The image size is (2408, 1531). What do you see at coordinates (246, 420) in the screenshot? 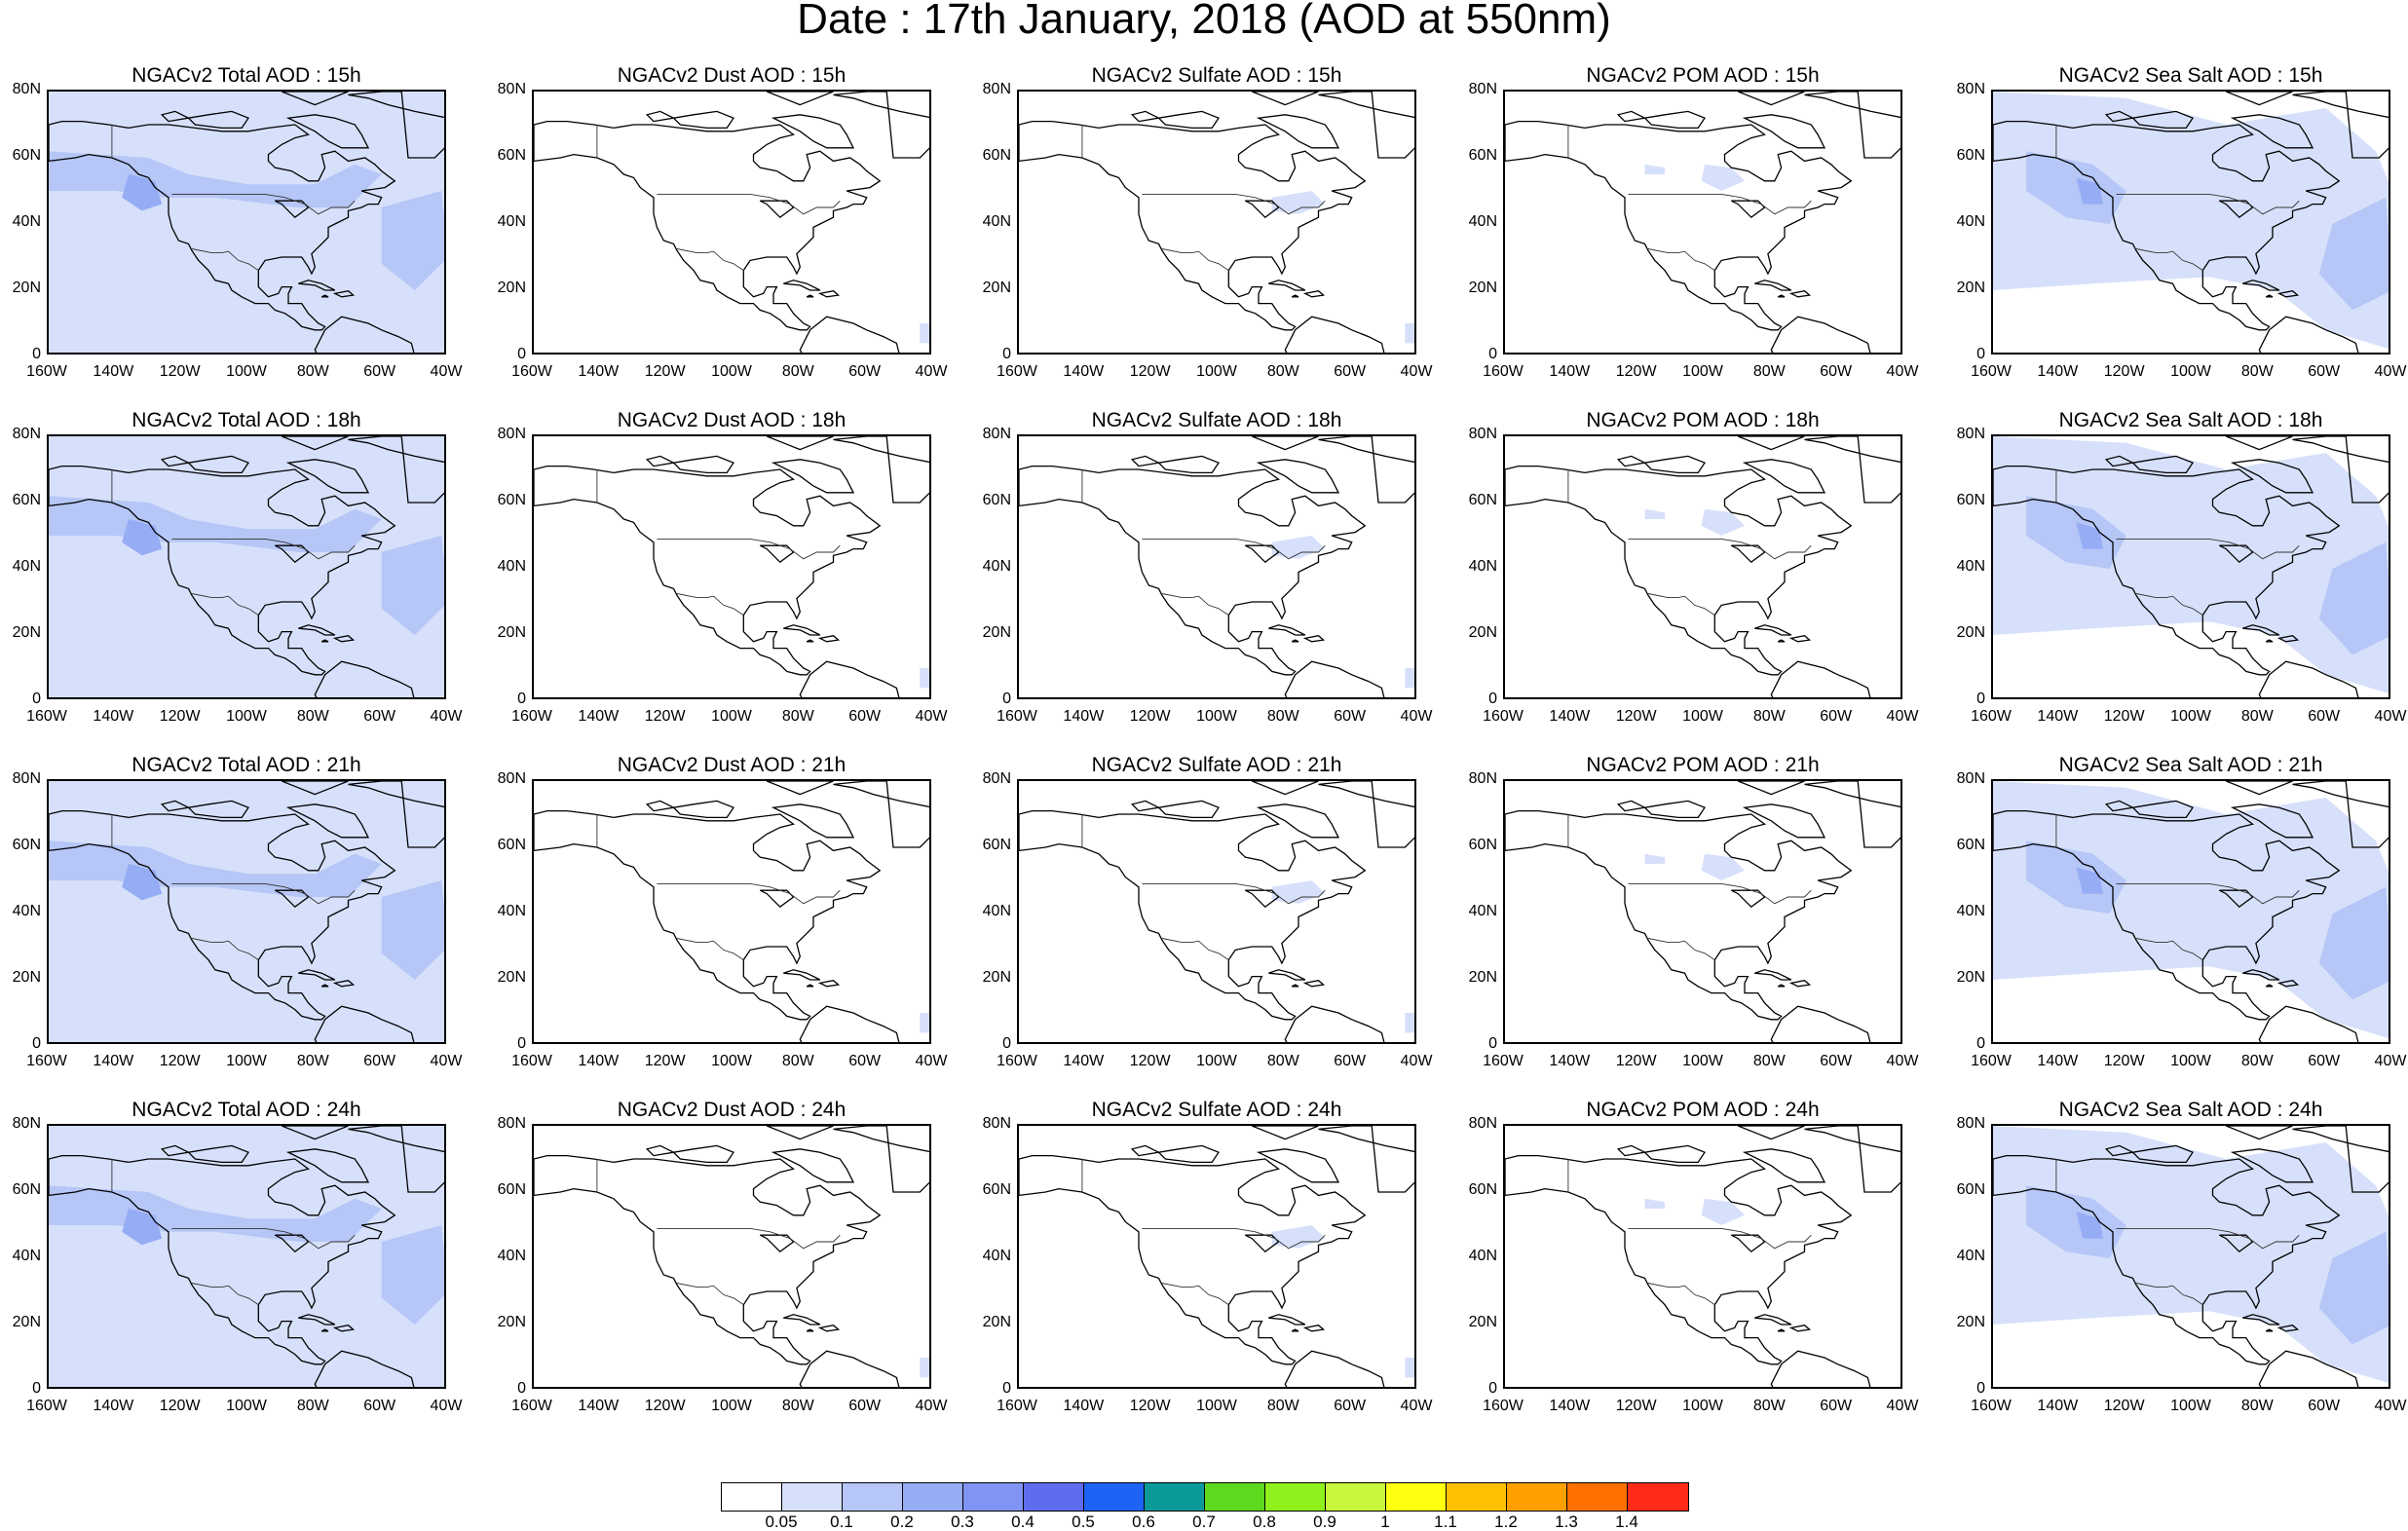
I see `panel-title: NGACv2 Total AOD : 18h` at bounding box center [246, 420].